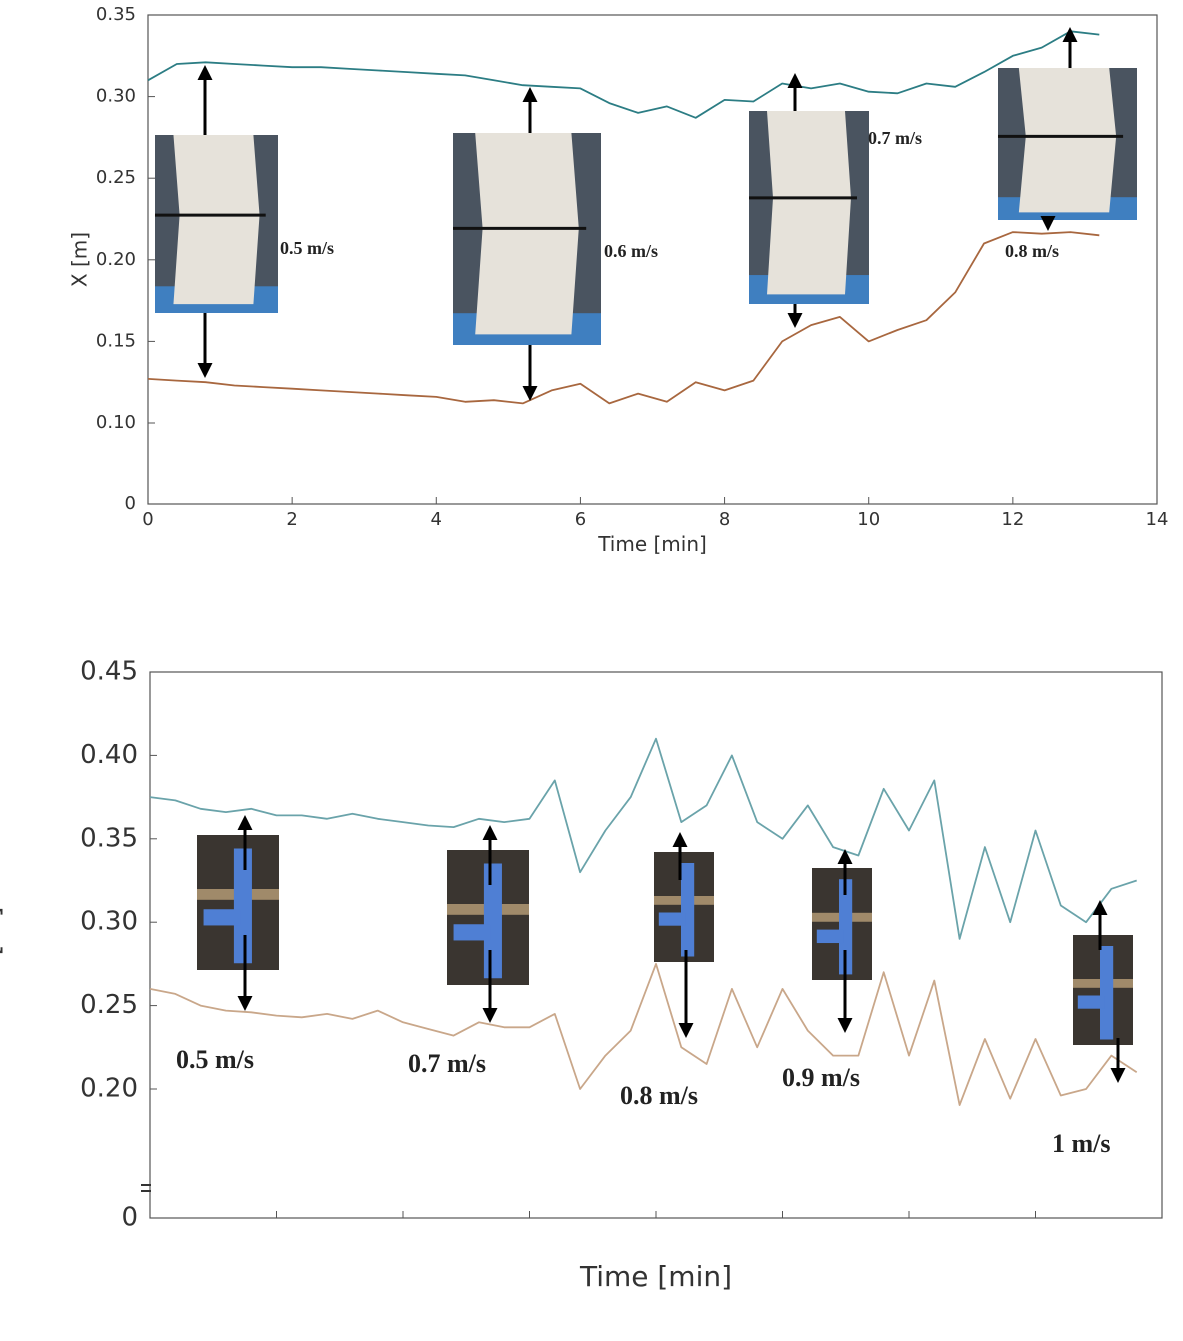  What do you see at coordinates (116, 422) in the screenshot?
I see `y-tick-label: 0.10` at bounding box center [116, 422].